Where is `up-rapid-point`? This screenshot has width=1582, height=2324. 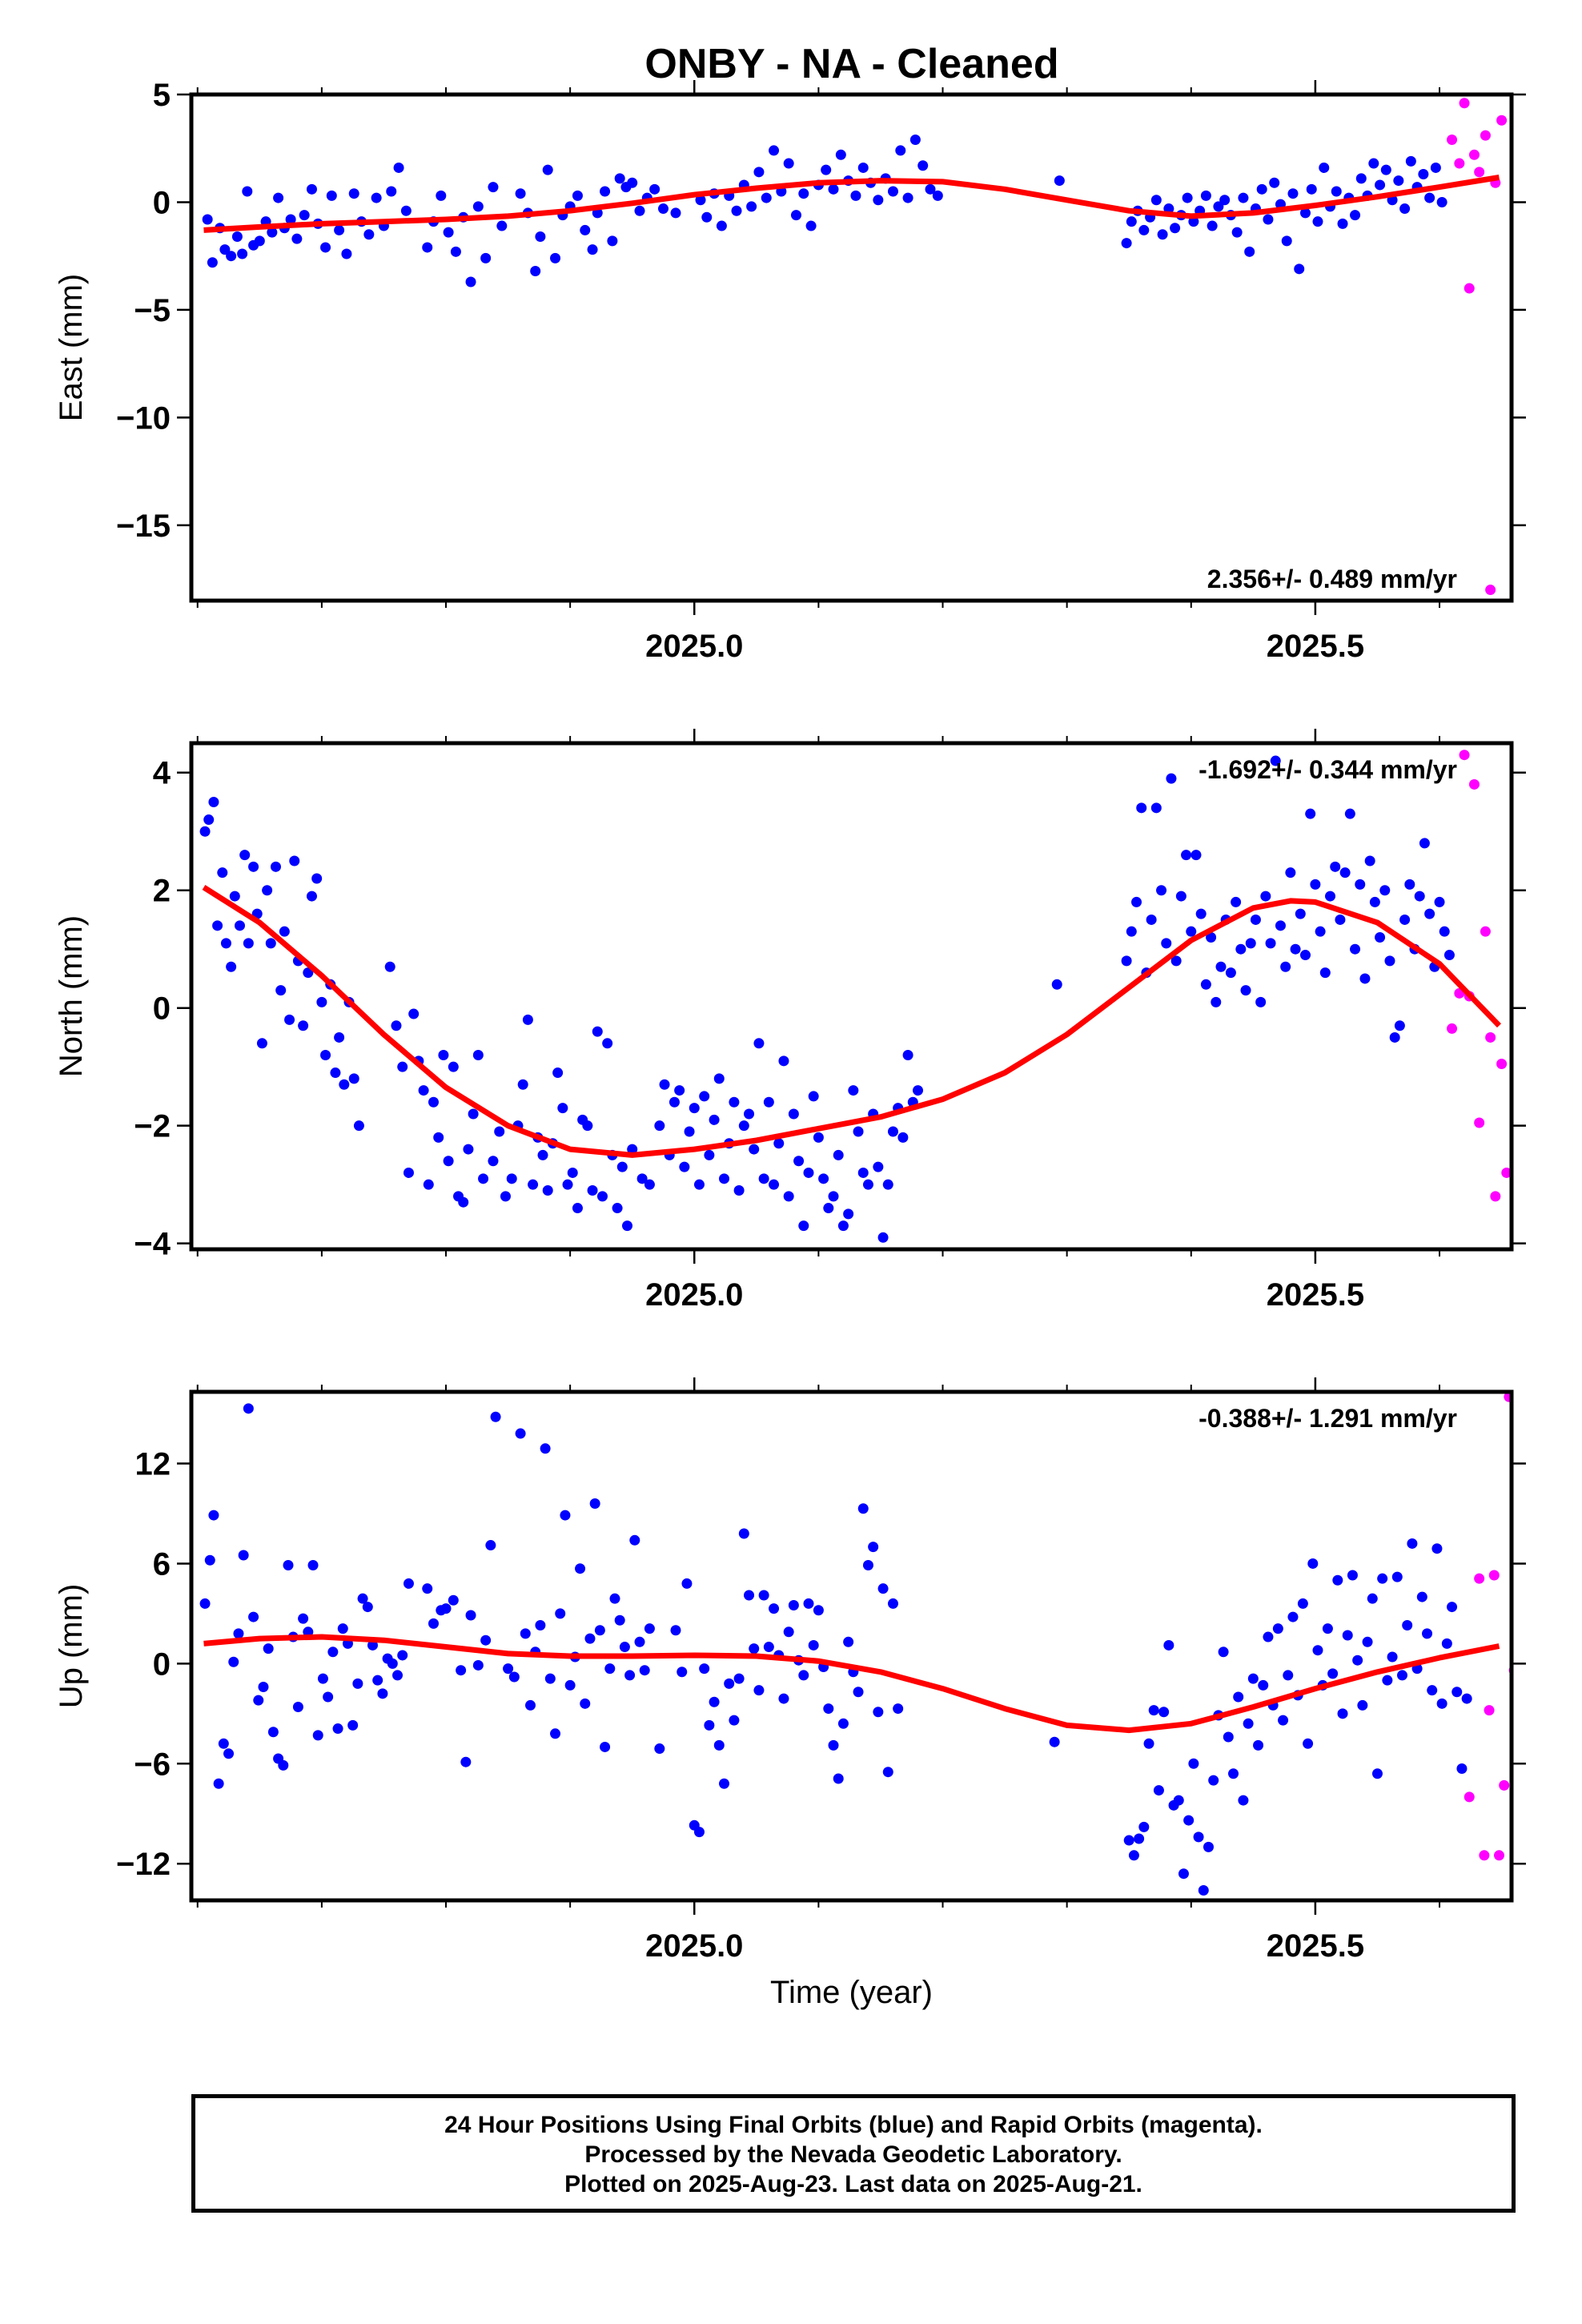 up-rapid-point is located at coordinates (1498, 1856).